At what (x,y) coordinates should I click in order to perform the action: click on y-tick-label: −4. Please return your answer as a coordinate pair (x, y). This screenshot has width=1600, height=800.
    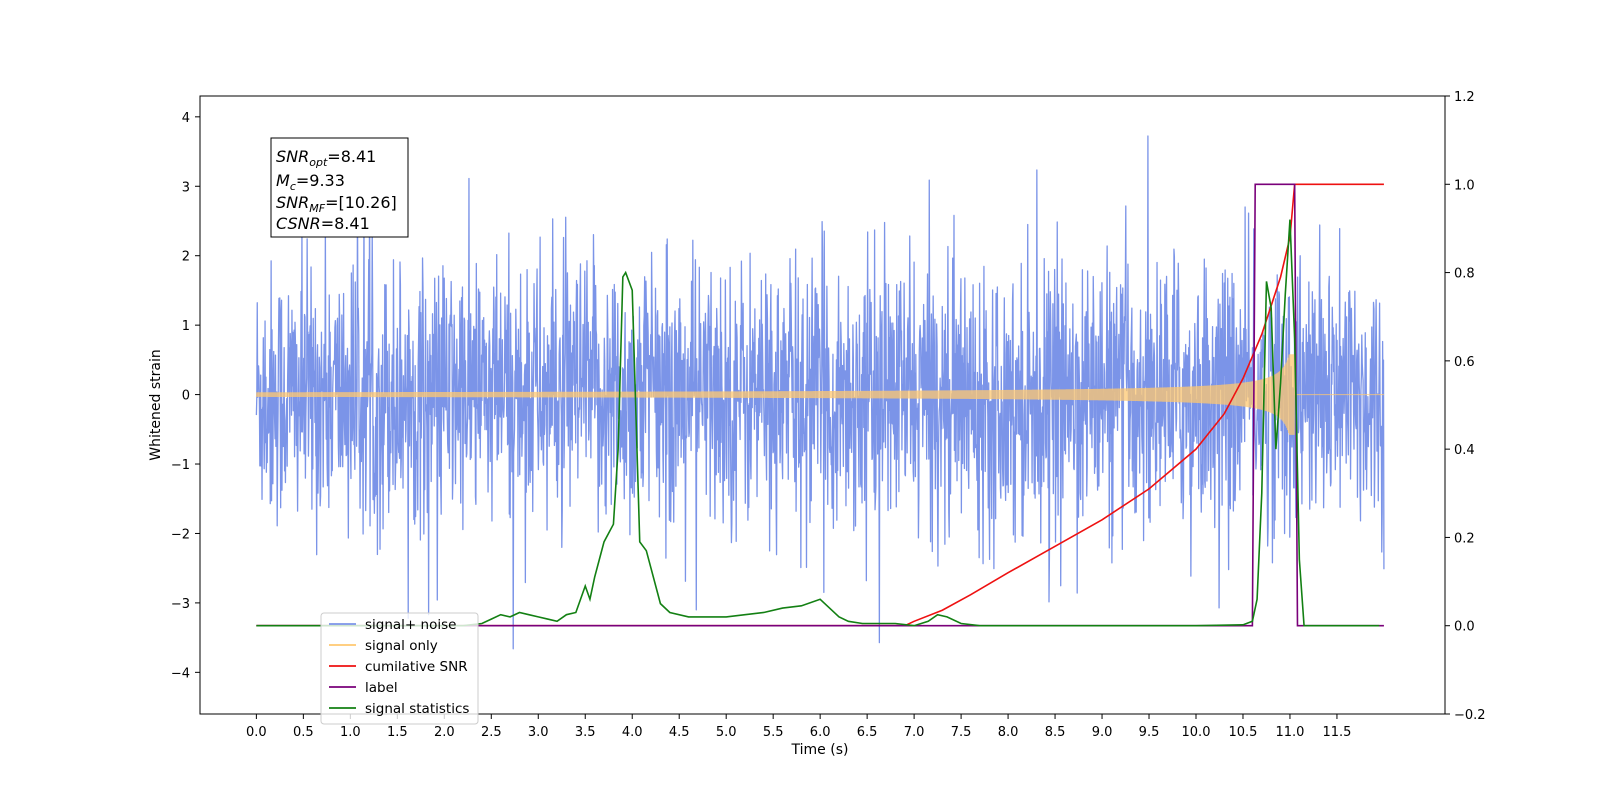
    Looking at the image, I should click on (180, 673).